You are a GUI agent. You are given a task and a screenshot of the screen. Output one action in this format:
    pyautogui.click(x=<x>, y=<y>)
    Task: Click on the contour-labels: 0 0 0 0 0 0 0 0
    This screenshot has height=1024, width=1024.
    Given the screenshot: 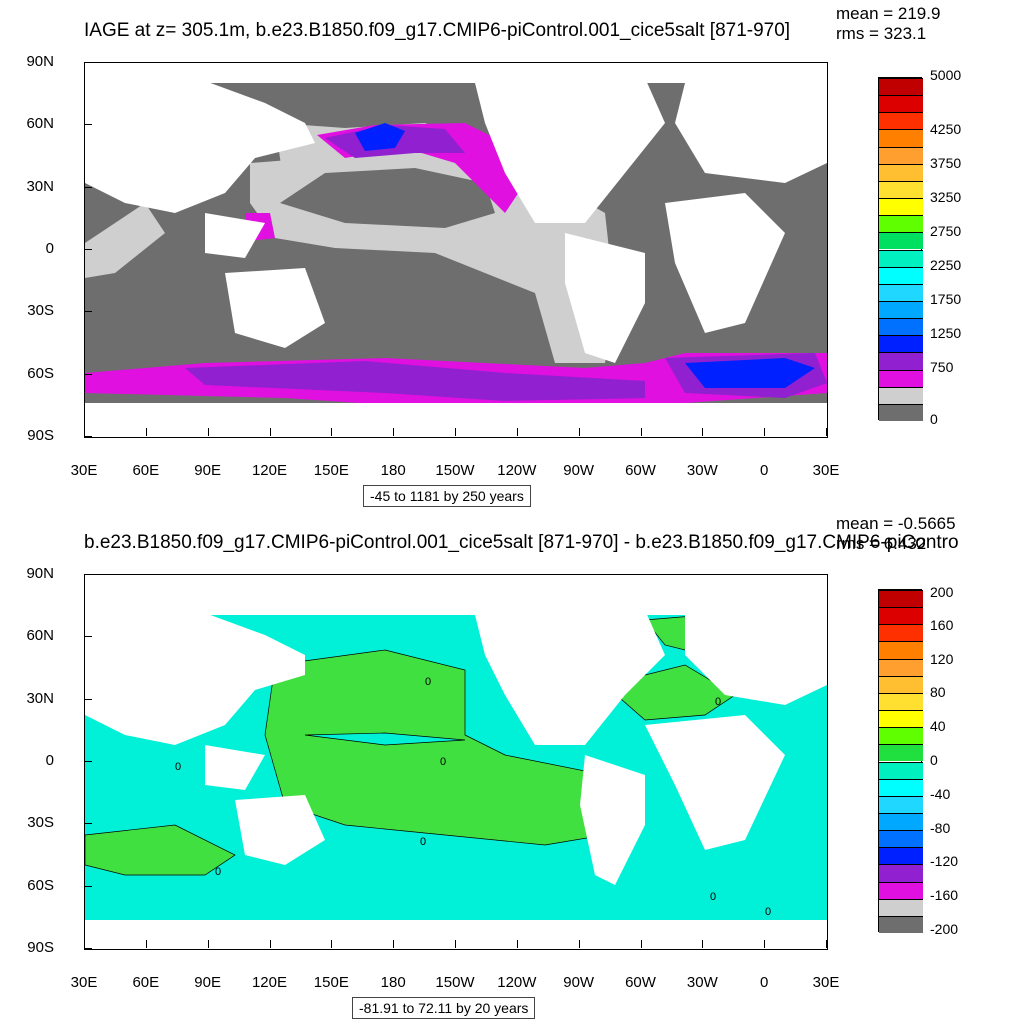 What is the action you would take?
    pyautogui.click(x=473, y=797)
    